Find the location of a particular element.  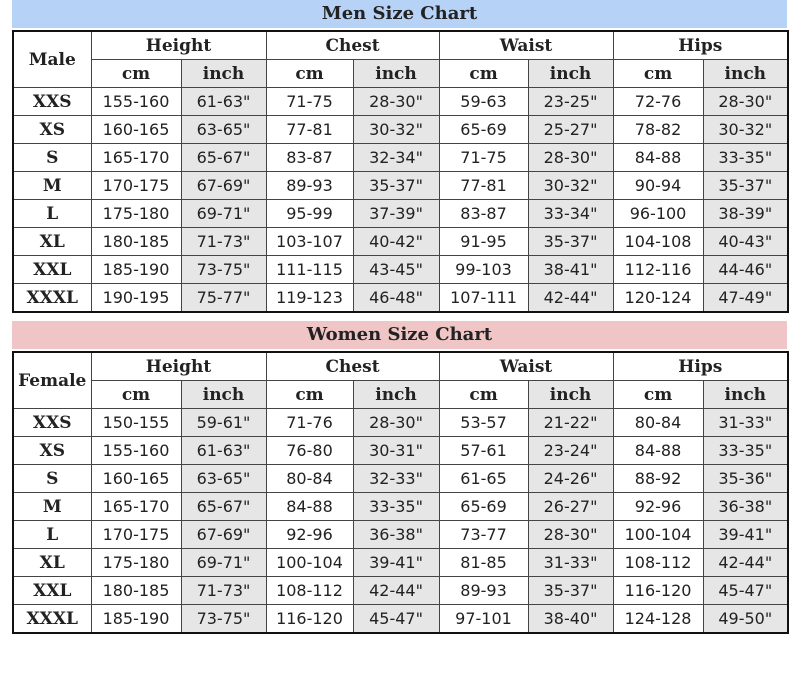

size-value: 61-63" is located at coordinates (223, 450).